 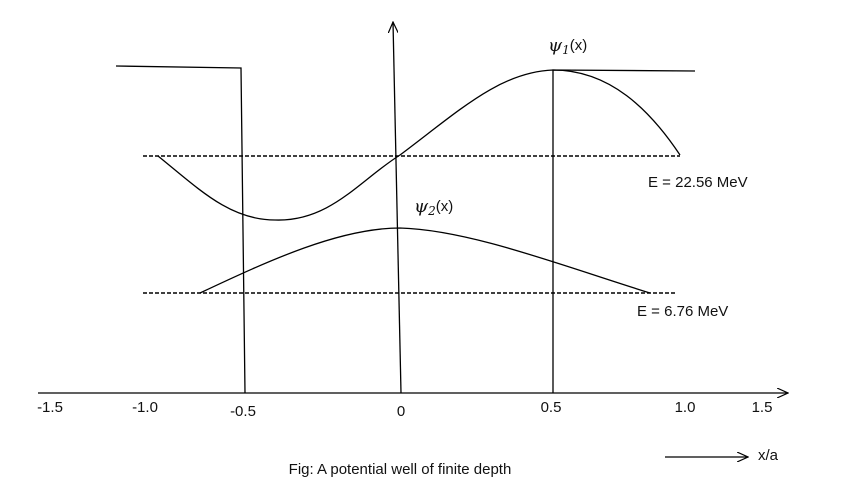 What do you see at coordinates (768, 455) in the screenshot?
I see `x-axis-label: x/a` at bounding box center [768, 455].